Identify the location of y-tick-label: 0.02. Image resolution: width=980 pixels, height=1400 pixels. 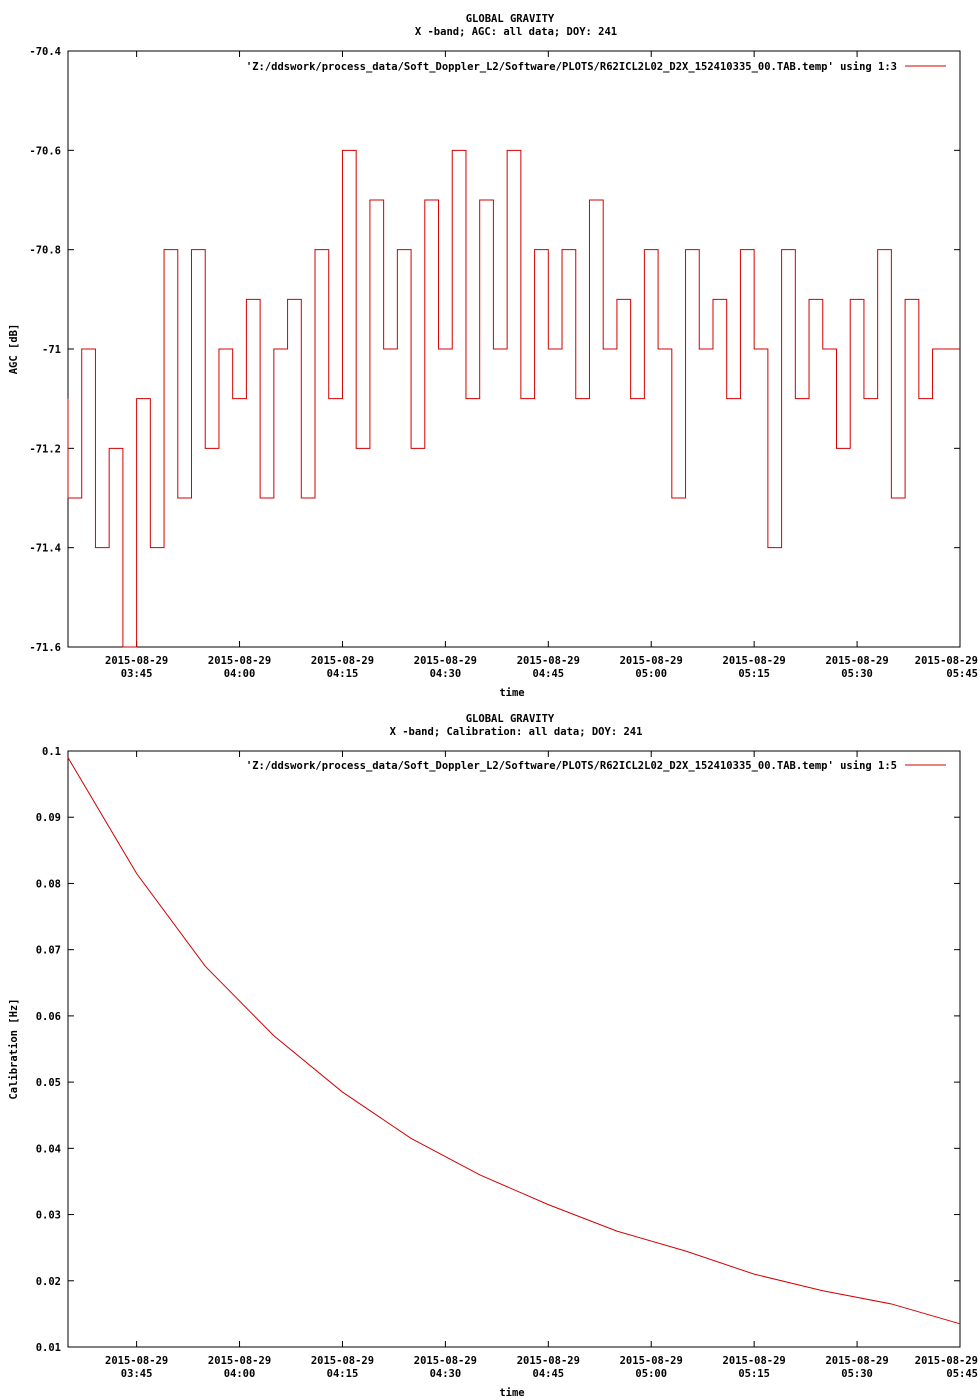
(48, 1282).